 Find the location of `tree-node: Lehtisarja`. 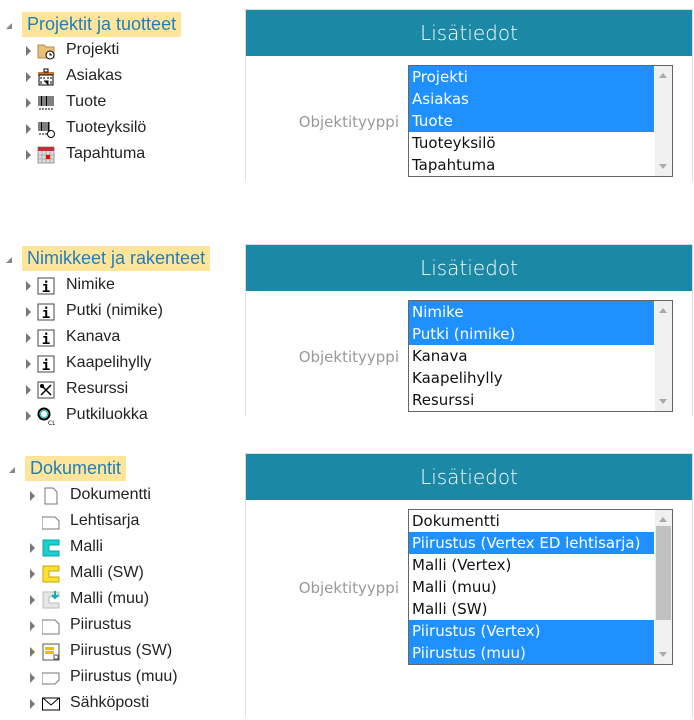

tree-node: Lehtisarja is located at coordinates (110, 522).